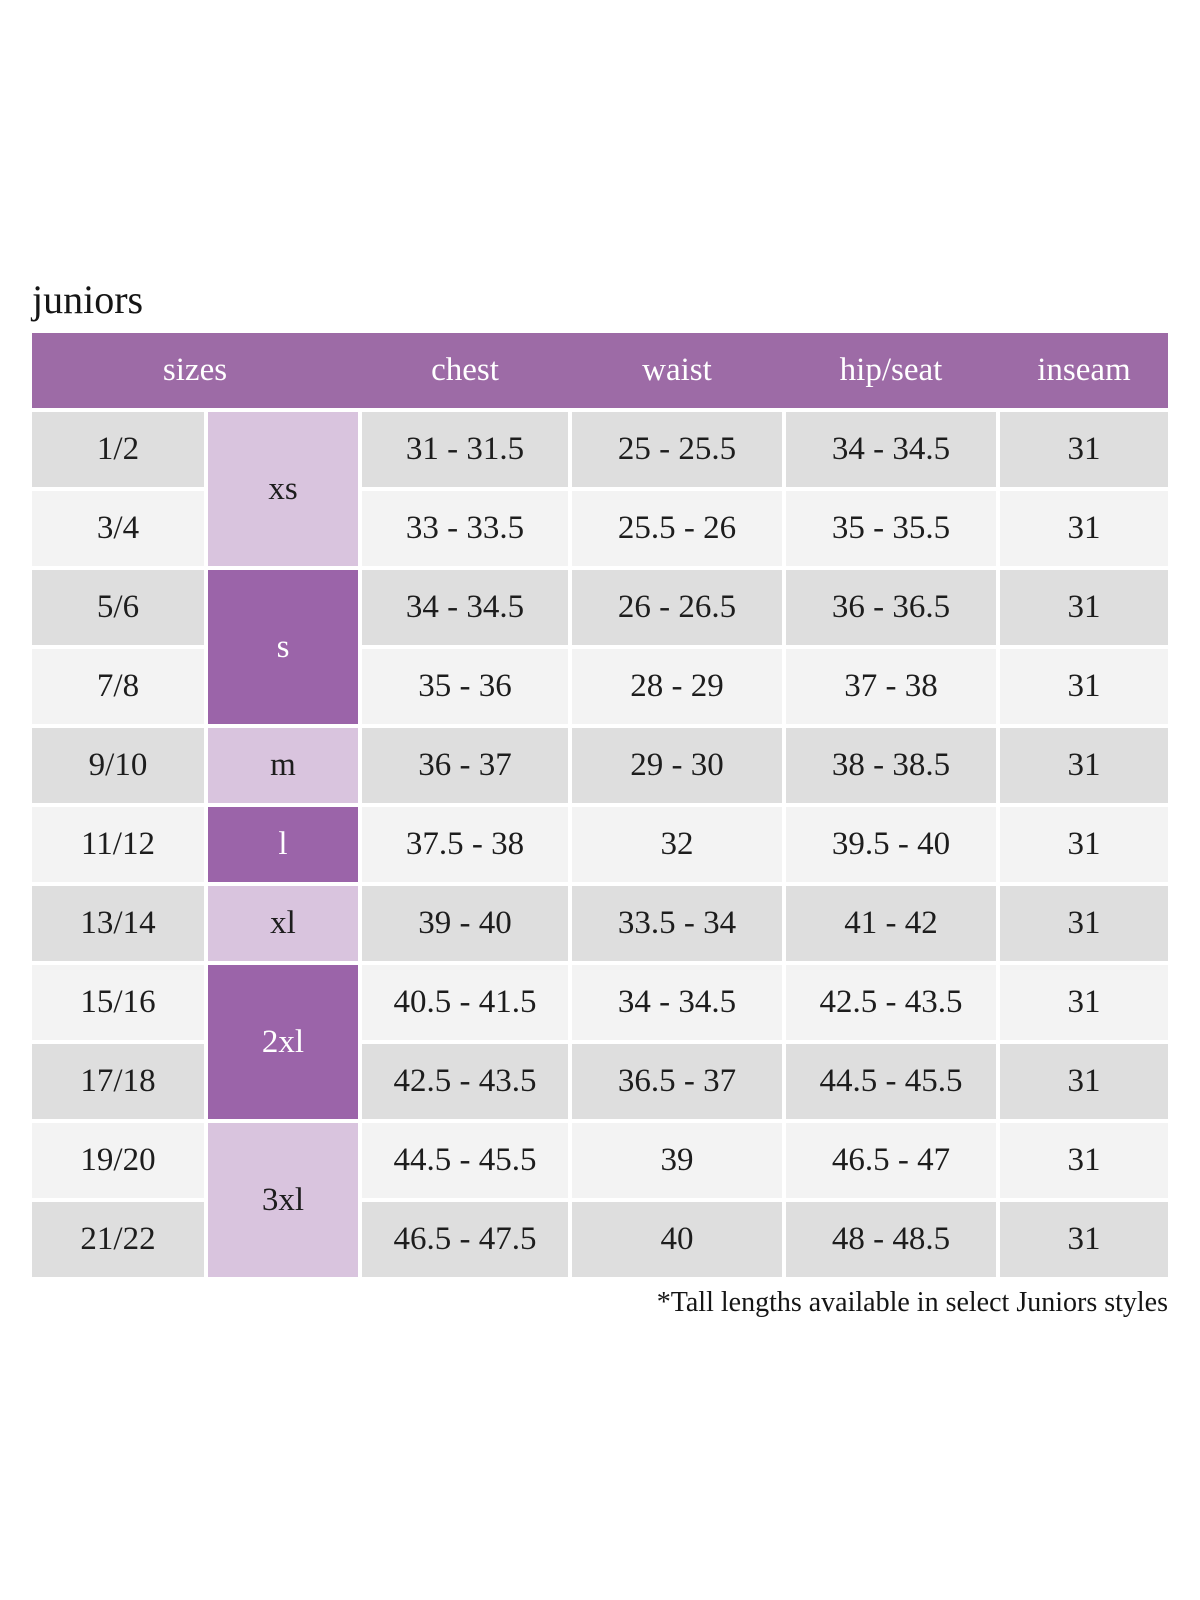 Image resolution: width=1200 pixels, height=1600 pixels. Describe the element at coordinates (465, 607) in the screenshot. I see `chest-cell: 34 - 34.5` at that location.